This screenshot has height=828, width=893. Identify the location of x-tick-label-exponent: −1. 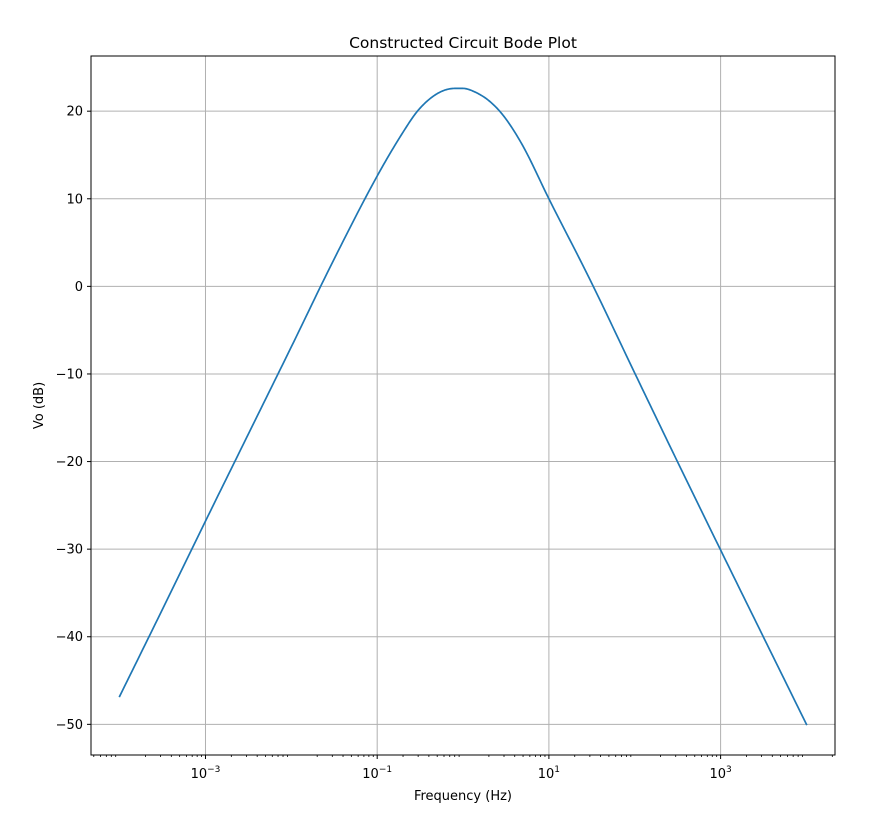
(385, 770).